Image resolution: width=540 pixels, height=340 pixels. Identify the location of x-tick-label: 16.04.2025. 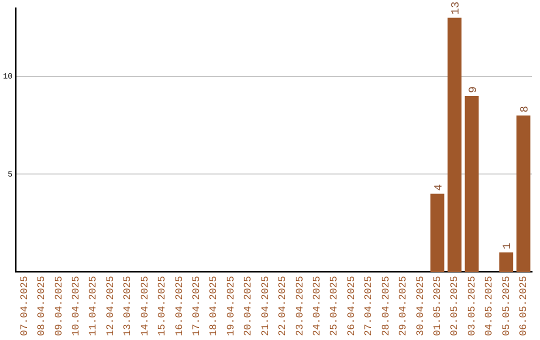
(180, 306).